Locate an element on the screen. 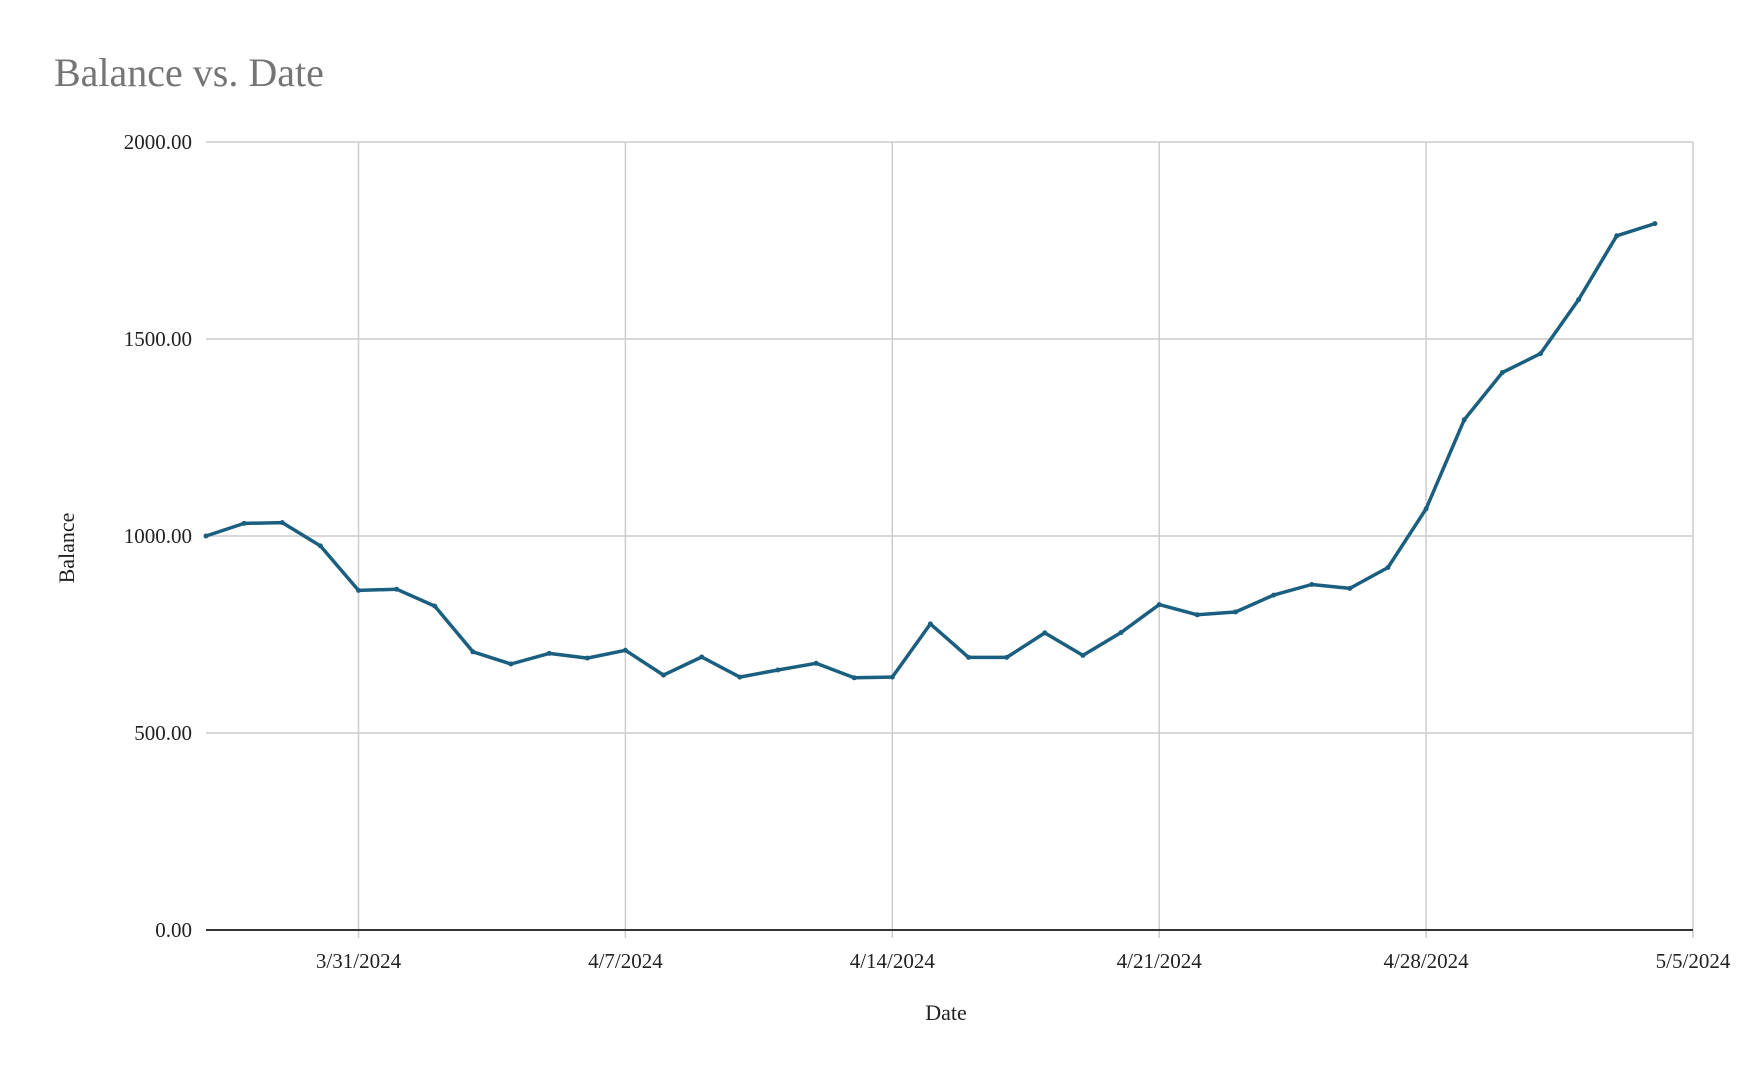 This screenshot has height=1080, width=1744. y-tick-label: 1000.00 is located at coordinates (158, 536).